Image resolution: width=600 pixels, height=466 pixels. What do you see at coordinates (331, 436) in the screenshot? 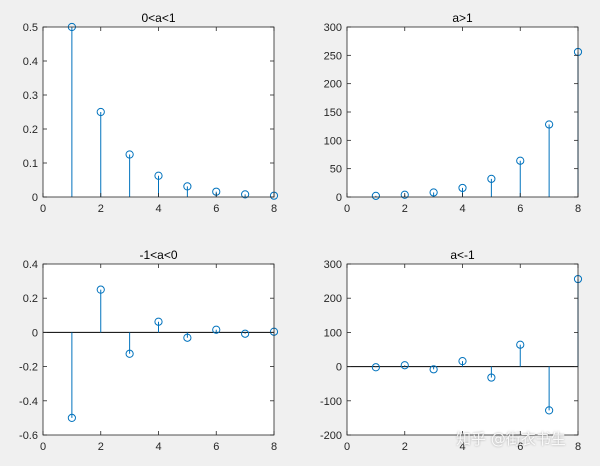
I see `y-tick-label: -200` at bounding box center [331, 436].